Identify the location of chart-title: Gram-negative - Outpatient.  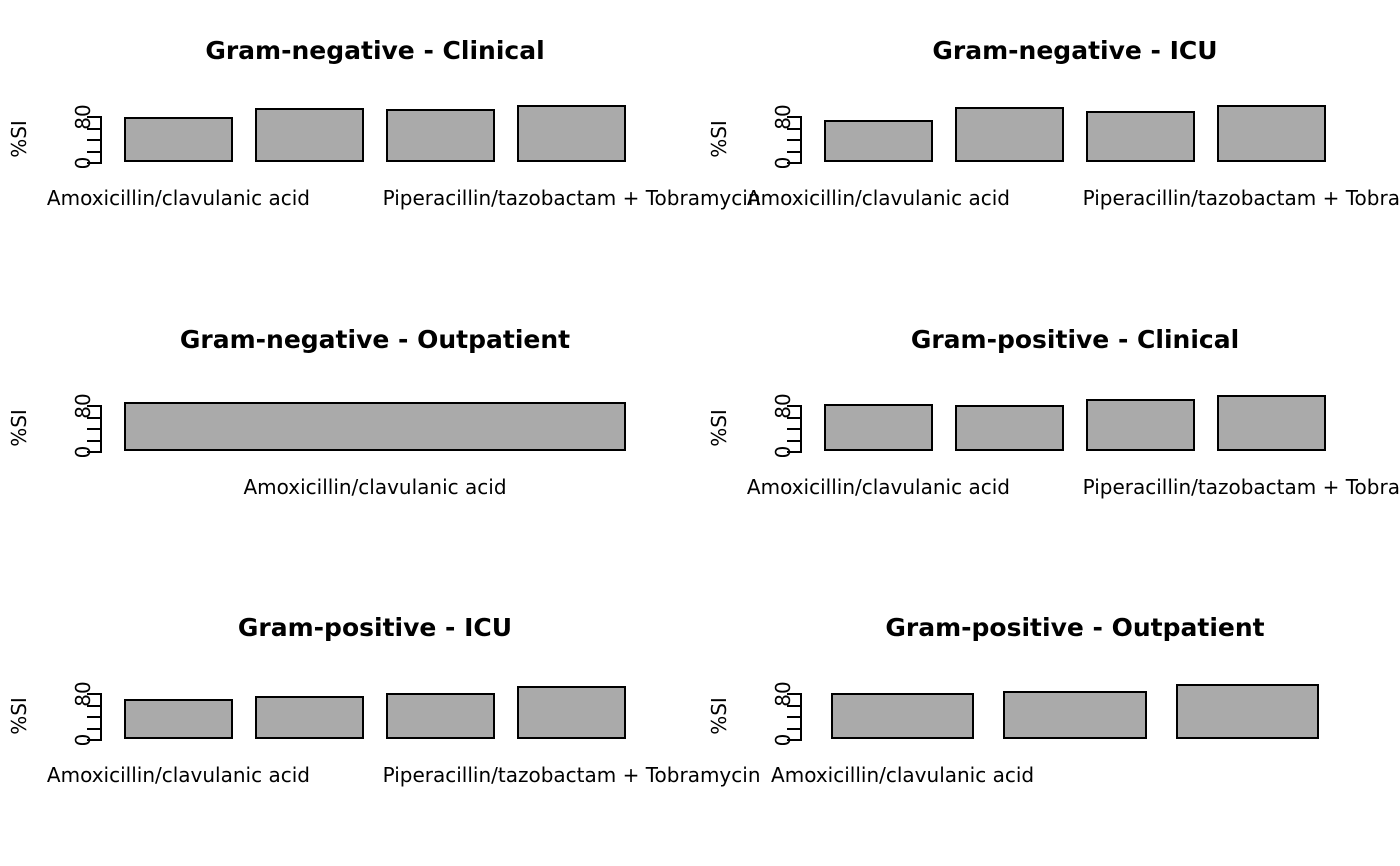
(375, 339).